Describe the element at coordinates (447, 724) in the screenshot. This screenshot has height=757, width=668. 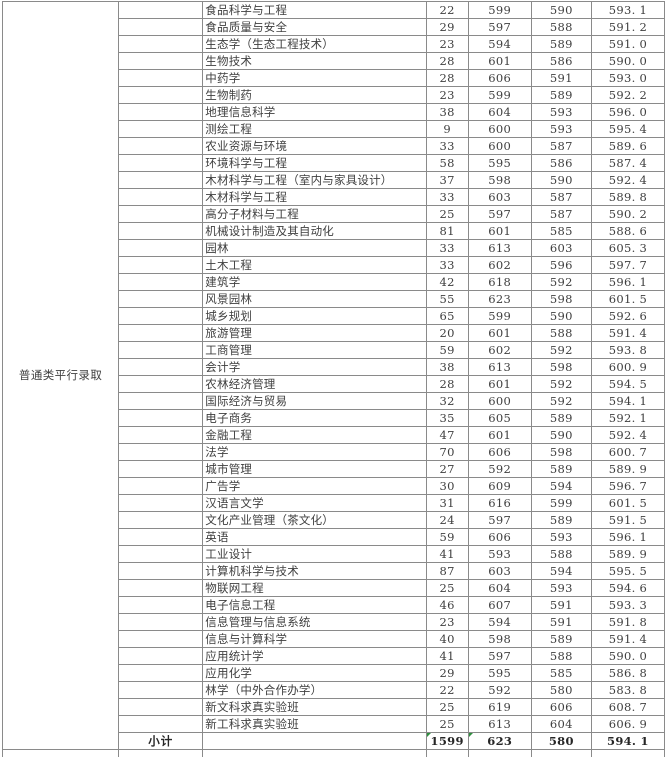
I see `plan-count-cell: 25` at that location.